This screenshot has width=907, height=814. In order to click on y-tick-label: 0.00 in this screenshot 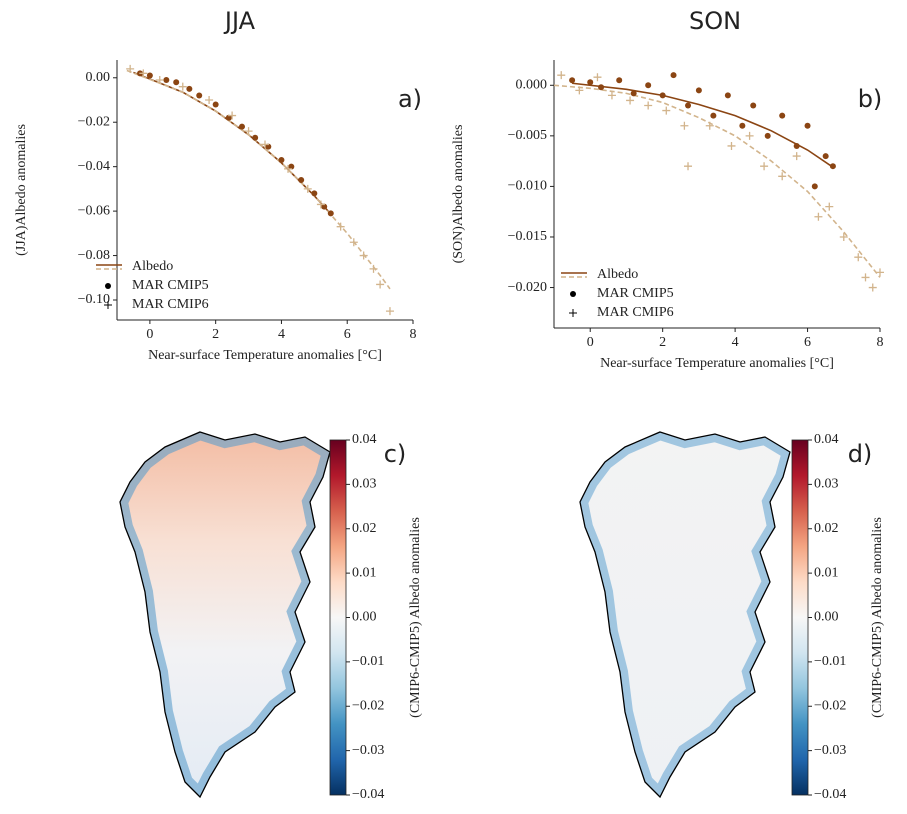, I will do `click(98, 77)`.